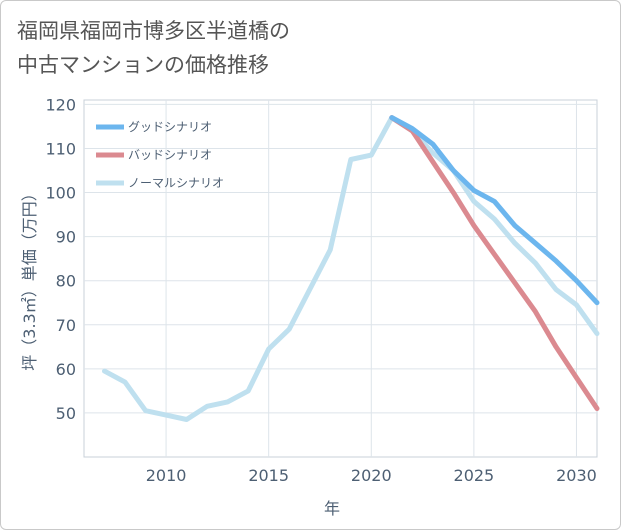 Image resolution: width=621 pixels, height=530 pixels. Describe the element at coordinates (153, 31) in the screenshot. I see `chart-title-line-1: 福岡県福岡市博多区半道橋の` at that location.